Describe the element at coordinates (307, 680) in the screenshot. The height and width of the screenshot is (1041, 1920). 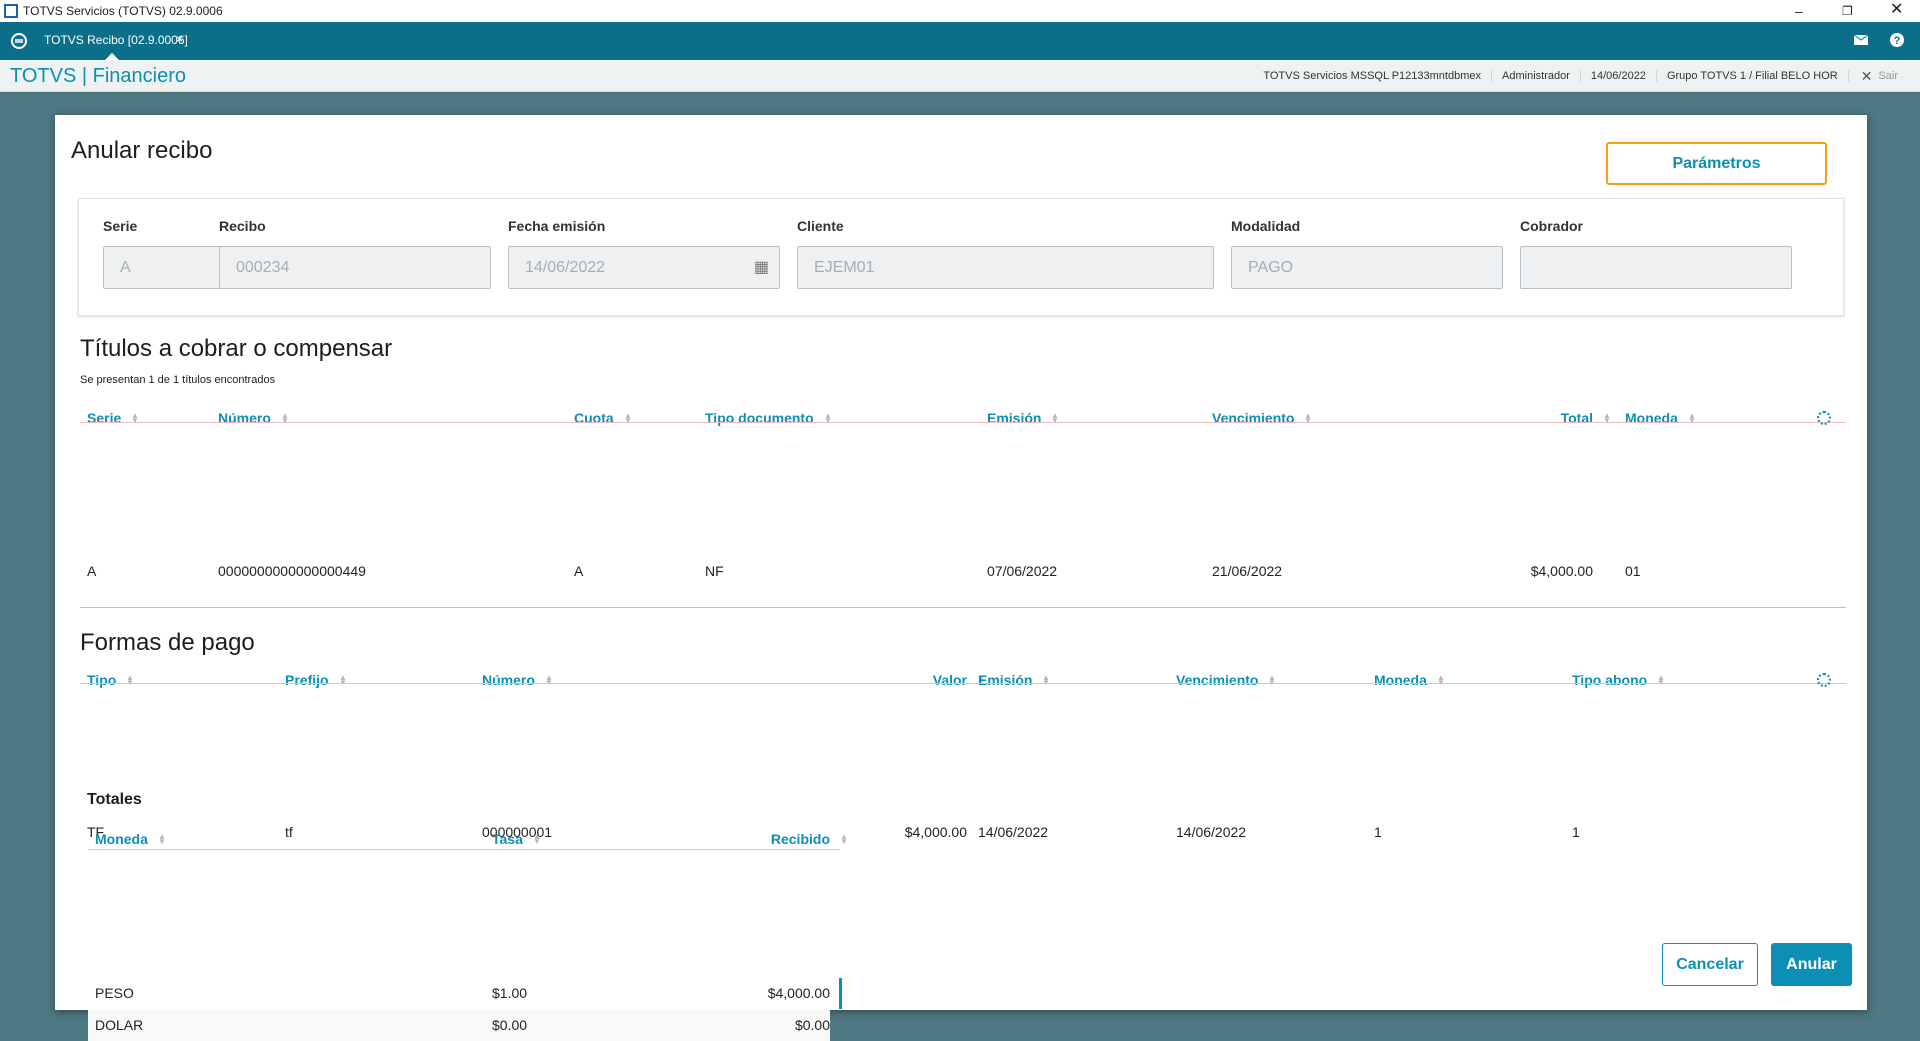
I see `column-header: Prefijo` at that location.